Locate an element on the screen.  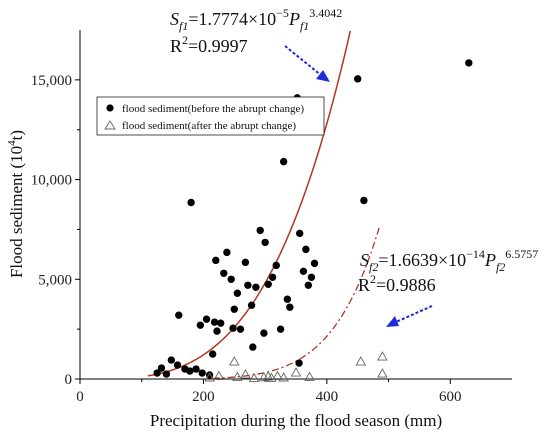
y-axis-title-main: Flood sediment (10 is located at coordinates (16, 212).